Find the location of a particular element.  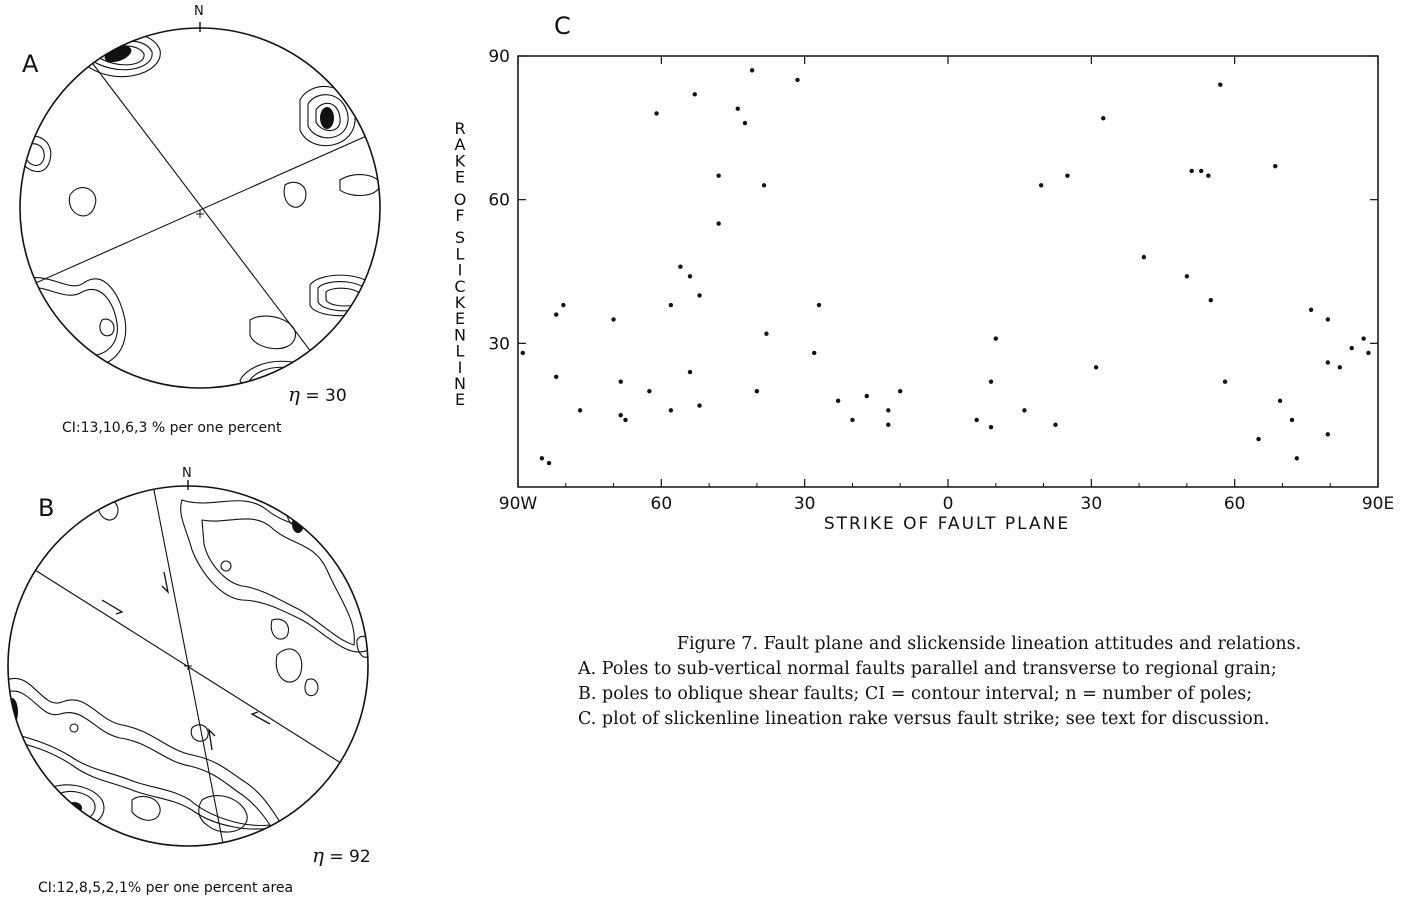

stereonet-b-north-label: N is located at coordinates (187, 473).